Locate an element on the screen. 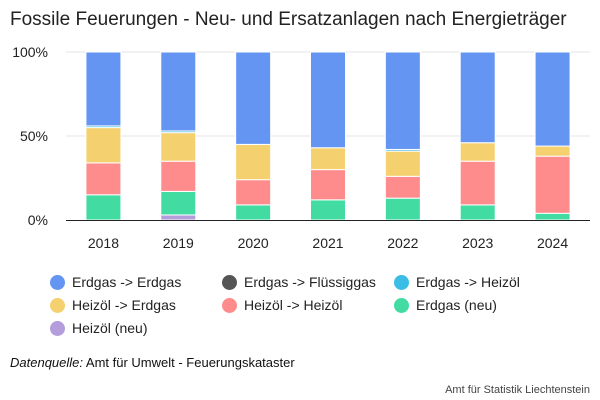 This screenshot has height=400, width=600. legend-item: Heizöl -> Erdgas is located at coordinates (136, 305).